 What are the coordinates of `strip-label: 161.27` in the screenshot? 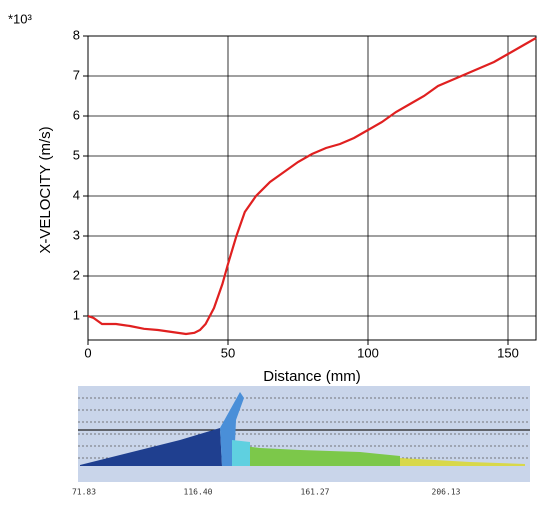 It's located at (315, 492).